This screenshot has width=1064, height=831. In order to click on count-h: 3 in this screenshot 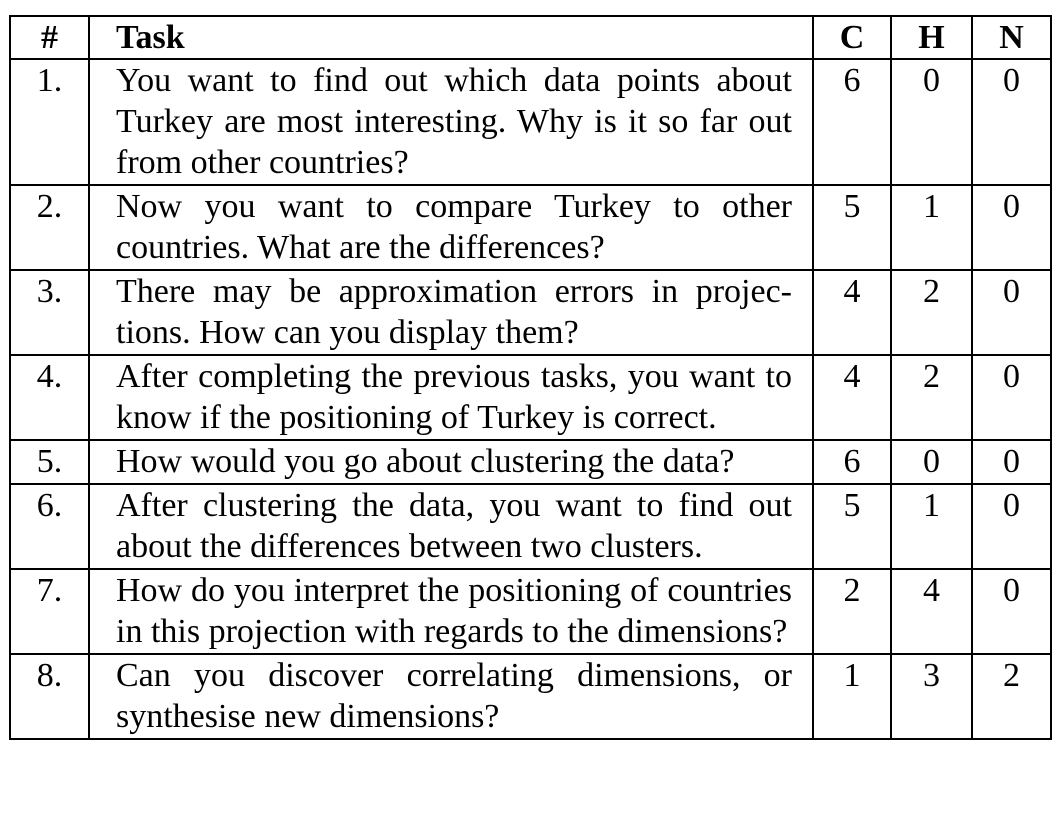, I will do `click(931, 696)`.